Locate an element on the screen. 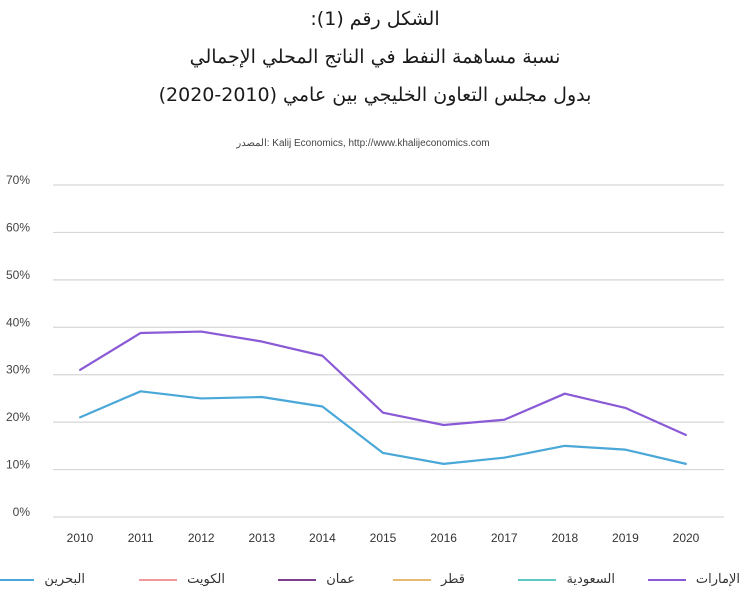  x-tick-label: 2019 is located at coordinates (625, 538).